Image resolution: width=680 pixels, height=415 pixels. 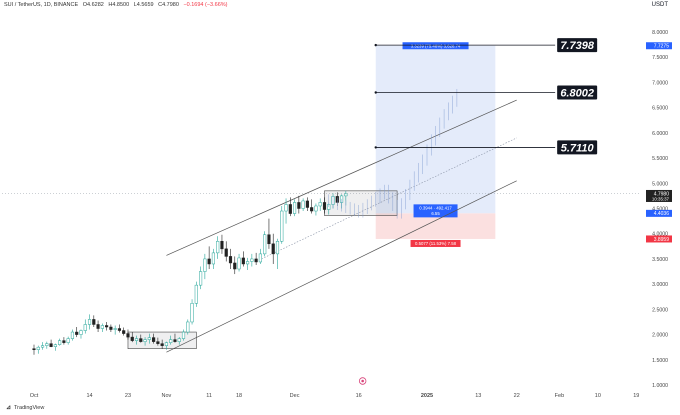 I want to click on consolidation-box, so click(x=361, y=203).